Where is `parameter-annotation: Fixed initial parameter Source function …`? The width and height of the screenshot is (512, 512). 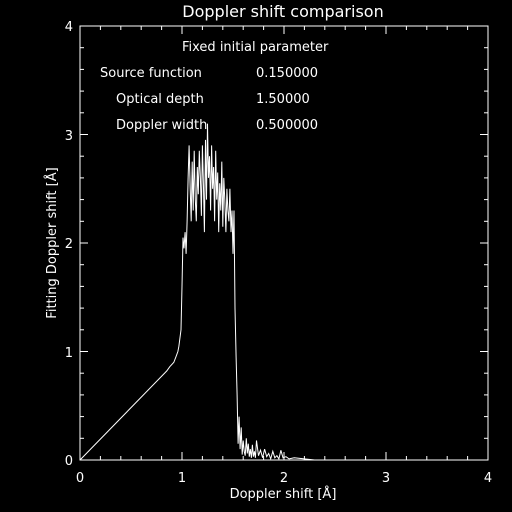
parameter-annotation: Fixed initial parameter Source function … is located at coordinates (214, 86).